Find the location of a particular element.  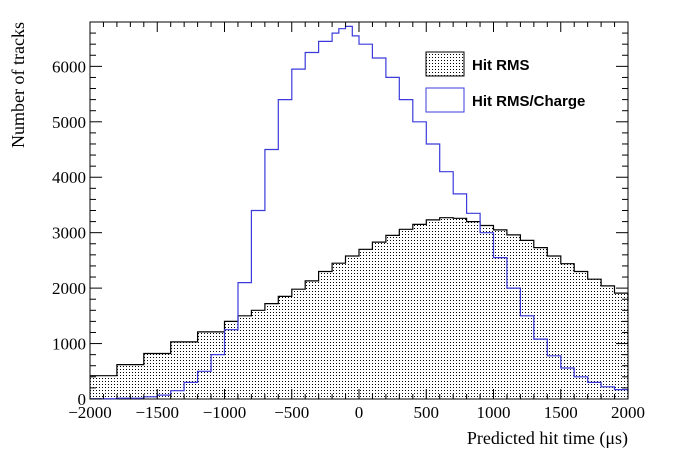

y-tick-label: 6000 is located at coordinates (69, 66).